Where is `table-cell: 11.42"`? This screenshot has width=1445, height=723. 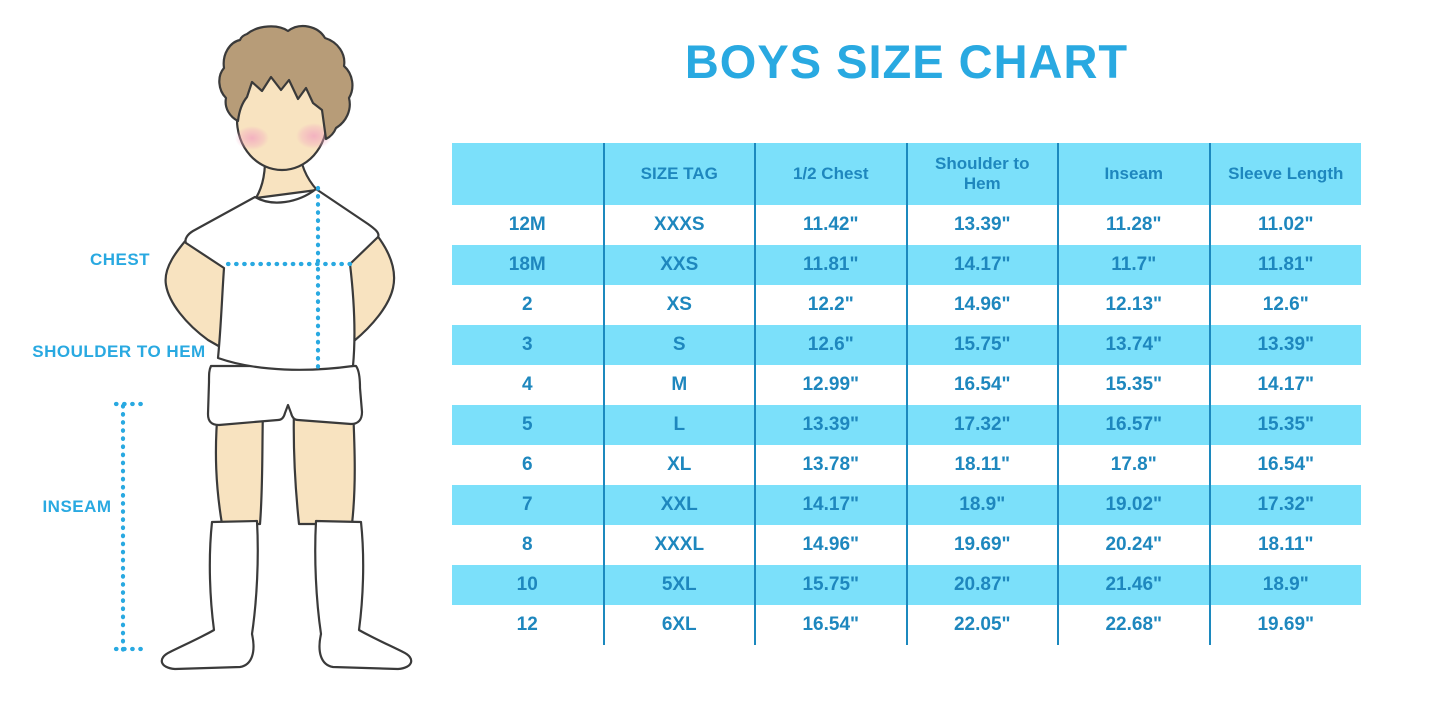 table-cell: 11.42" is located at coordinates (830, 225).